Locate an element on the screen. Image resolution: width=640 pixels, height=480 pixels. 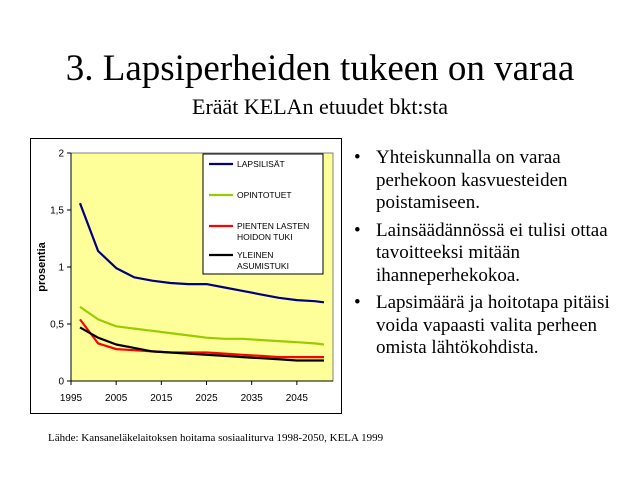
y-tick-label: 2 is located at coordinates (61, 154).